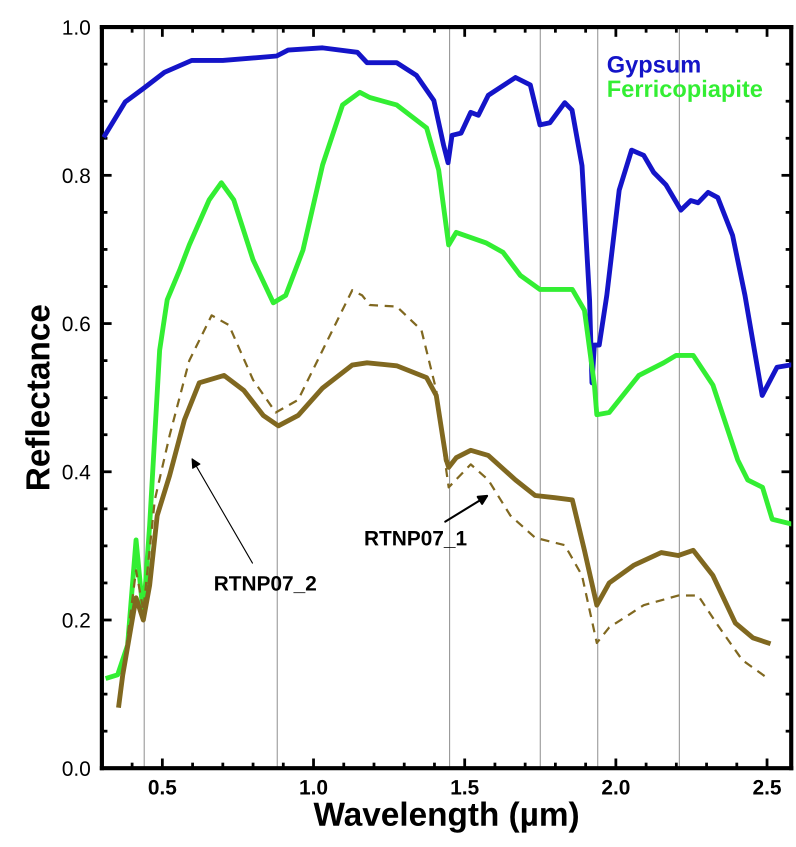  What do you see at coordinates (654, 67) in the screenshot?
I see `text: Gypsum` at bounding box center [654, 67].